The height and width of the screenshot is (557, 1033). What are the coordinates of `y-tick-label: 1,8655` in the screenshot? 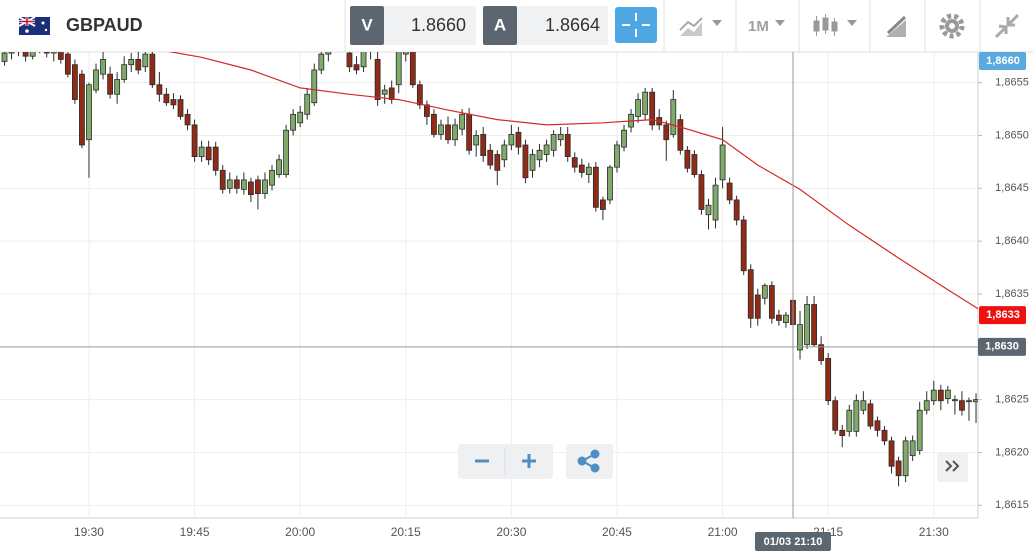 It's located at (1012, 83).